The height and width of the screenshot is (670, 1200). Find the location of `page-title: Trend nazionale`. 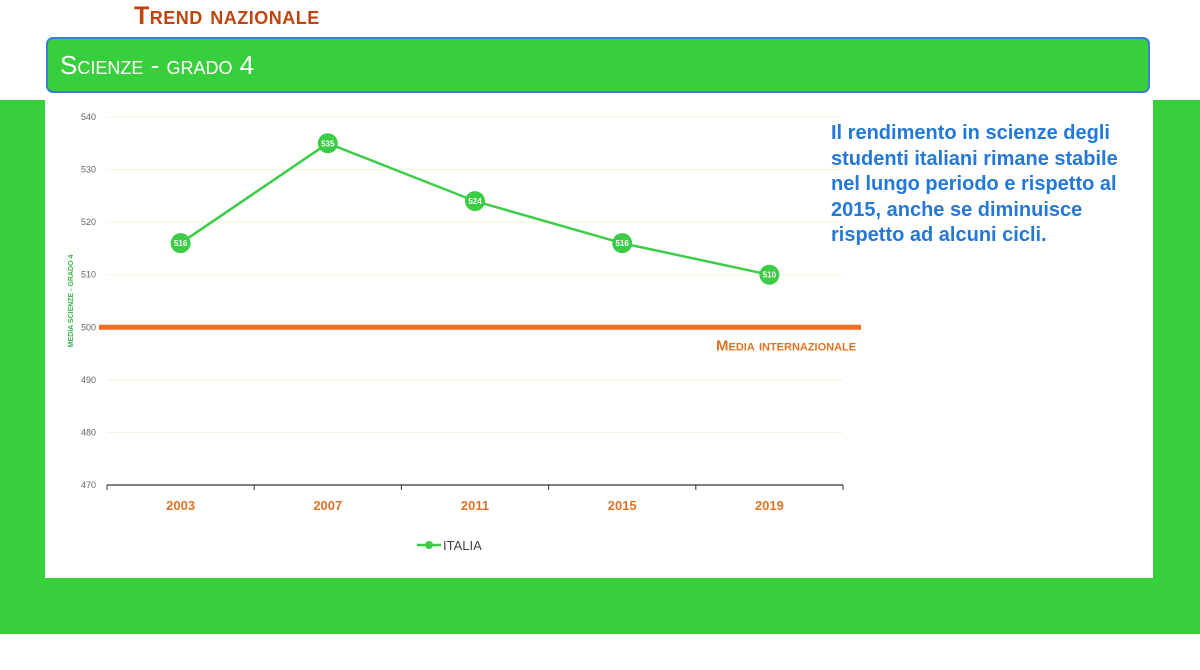

page-title: Trend nazionale is located at coordinates (227, 16).